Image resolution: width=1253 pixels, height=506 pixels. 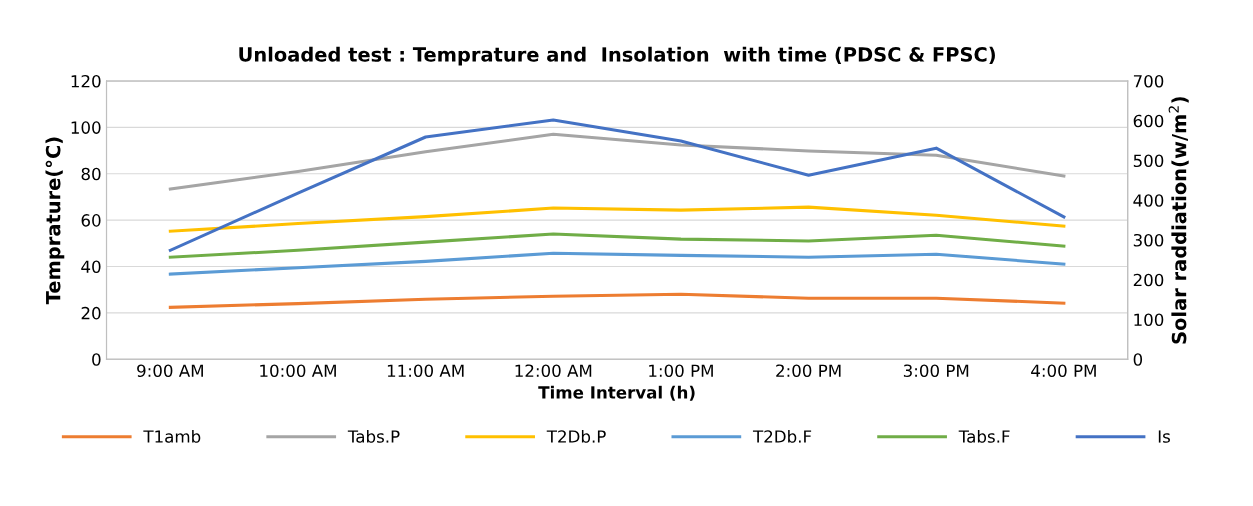 What do you see at coordinates (298, 371) in the screenshot?
I see `x-tick-label: 10:00 AM` at bounding box center [298, 371].